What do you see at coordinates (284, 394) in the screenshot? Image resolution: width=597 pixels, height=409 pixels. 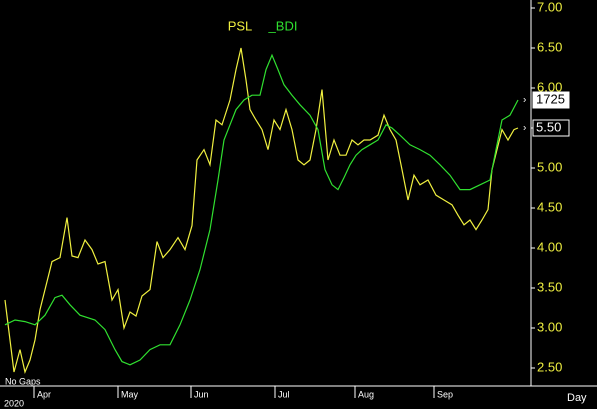 I see `x-tick-label: Jul` at bounding box center [284, 394].